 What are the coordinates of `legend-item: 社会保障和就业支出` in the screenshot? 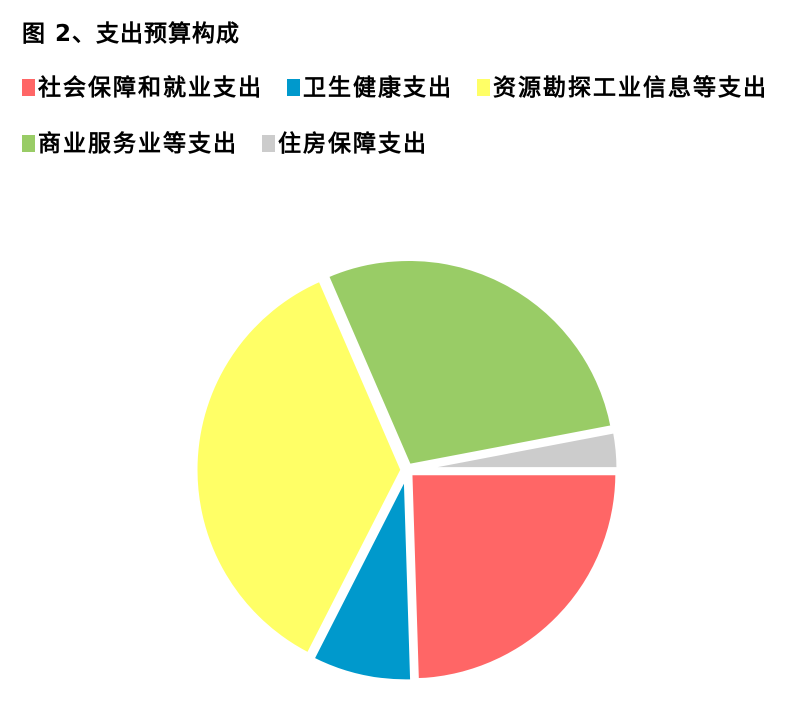 It's located at (142, 88).